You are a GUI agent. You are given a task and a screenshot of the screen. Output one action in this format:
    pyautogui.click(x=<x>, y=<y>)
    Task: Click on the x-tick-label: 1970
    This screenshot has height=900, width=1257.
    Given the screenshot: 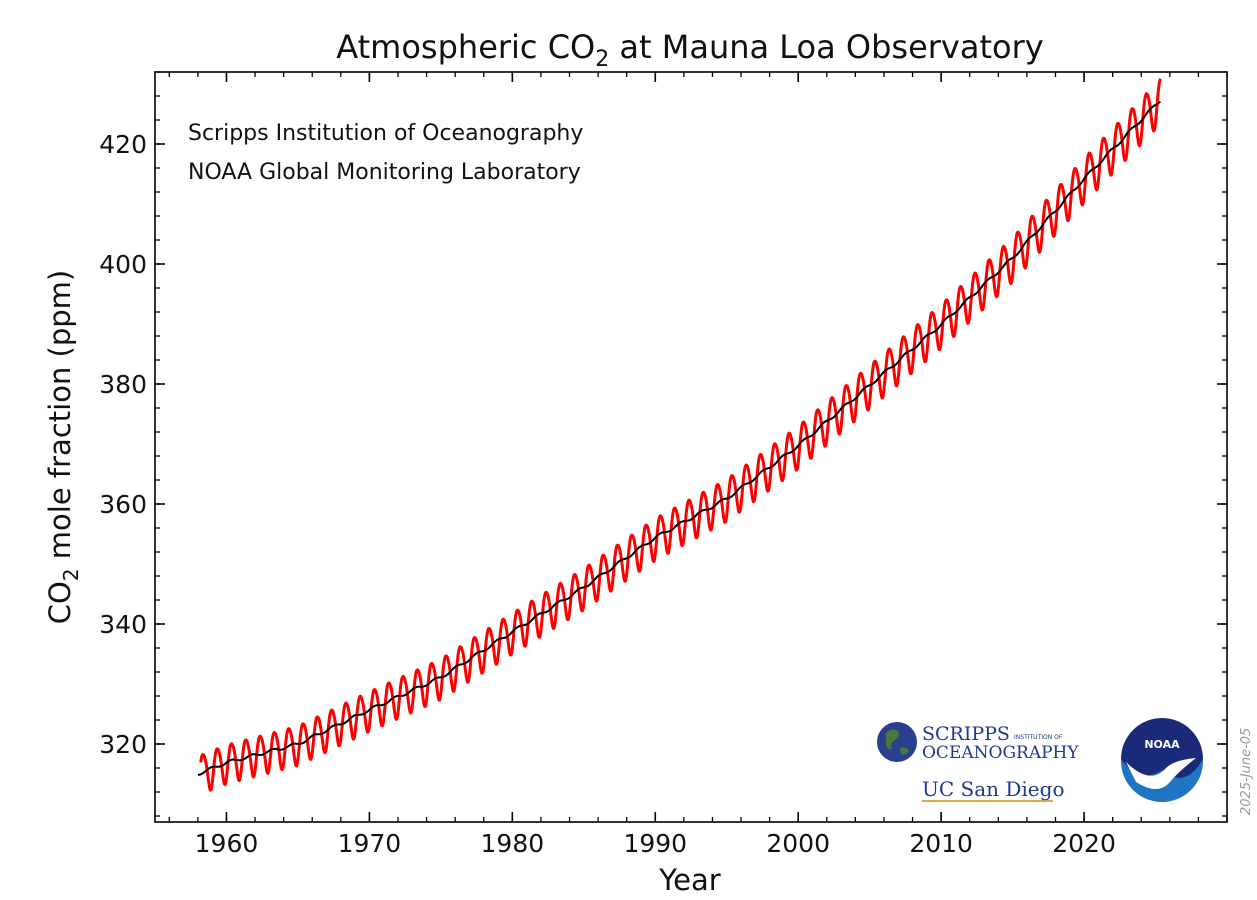 What is the action you would take?
    pyautogui.click(x=370, y=843)
    